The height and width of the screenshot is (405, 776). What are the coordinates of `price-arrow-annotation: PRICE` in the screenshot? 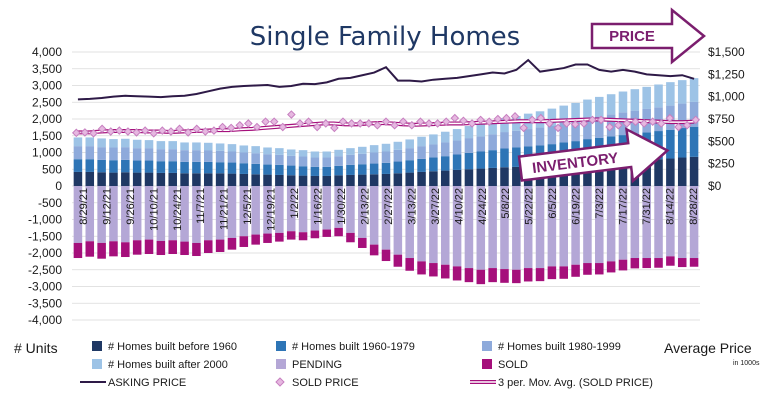 It's located at (648, 36).